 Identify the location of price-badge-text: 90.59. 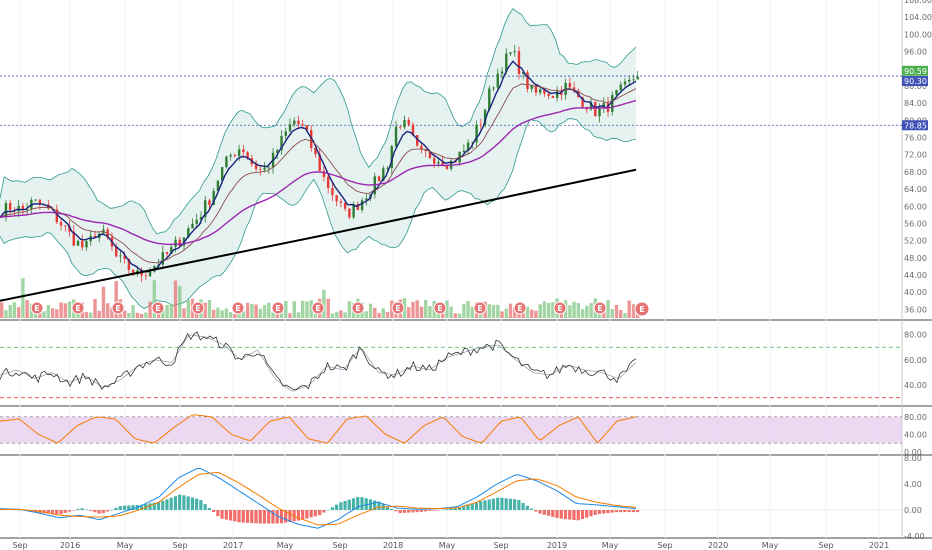
(915, 71).